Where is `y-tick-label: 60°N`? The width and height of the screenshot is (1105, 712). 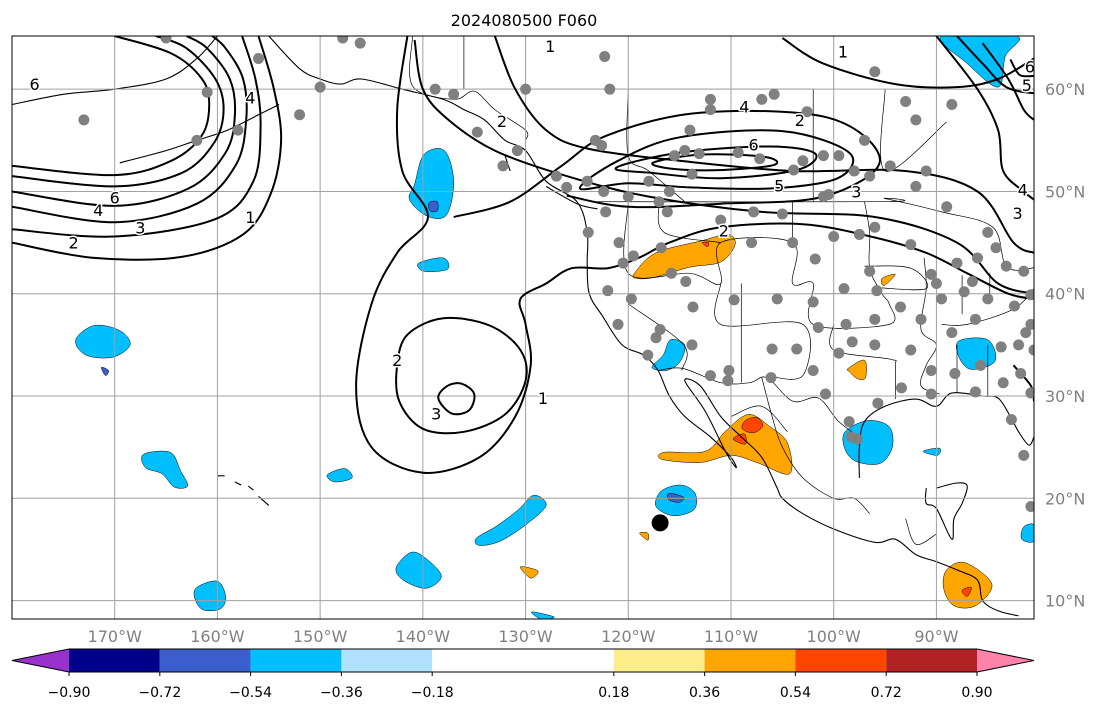 y-tick-label: 60°N is located at coordinates (1065, 89).